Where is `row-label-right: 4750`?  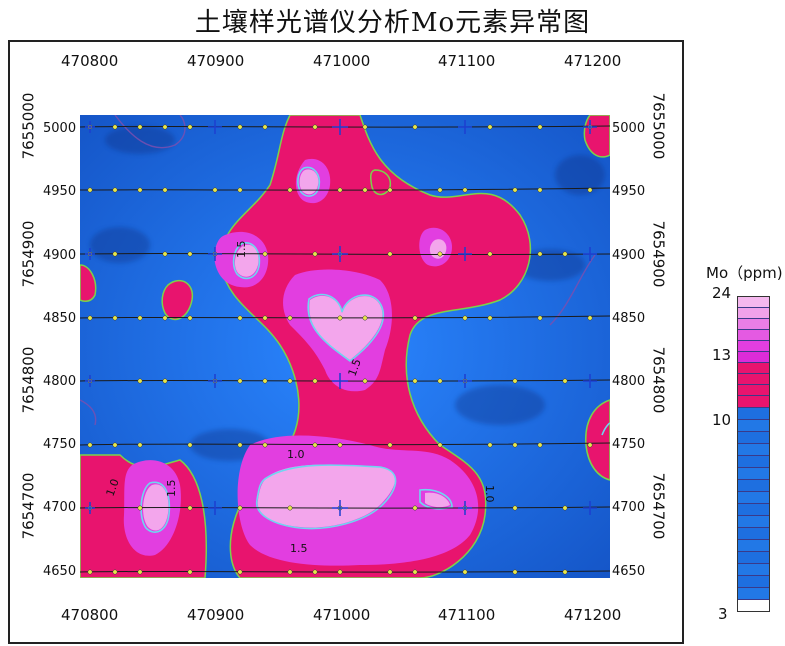
row-label-right: 4750 is located at coordinates (629, 444).